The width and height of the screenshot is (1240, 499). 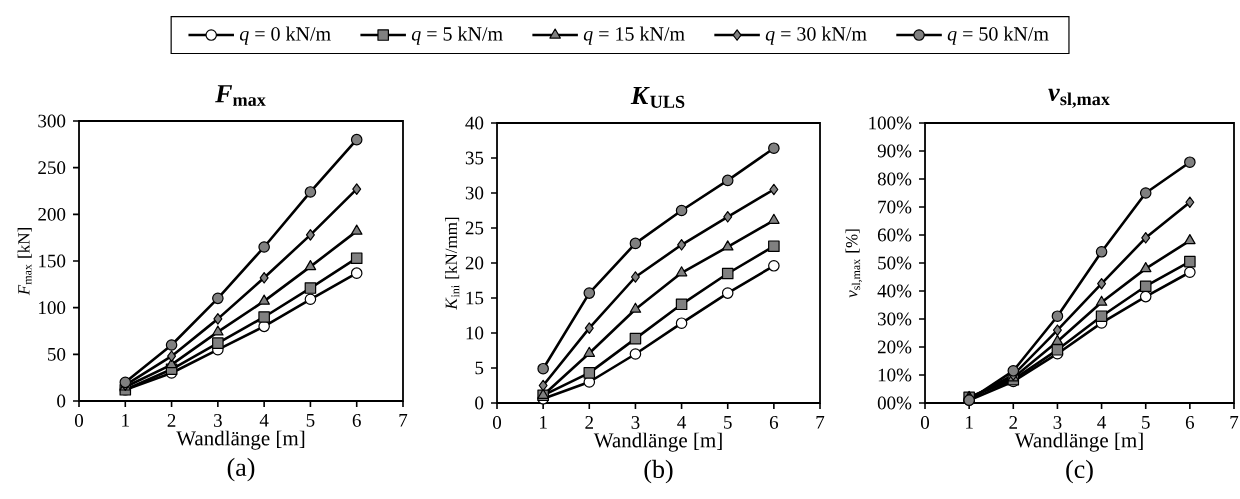 I want to click on y-tick-label: 5, so click(x=479, y=368).